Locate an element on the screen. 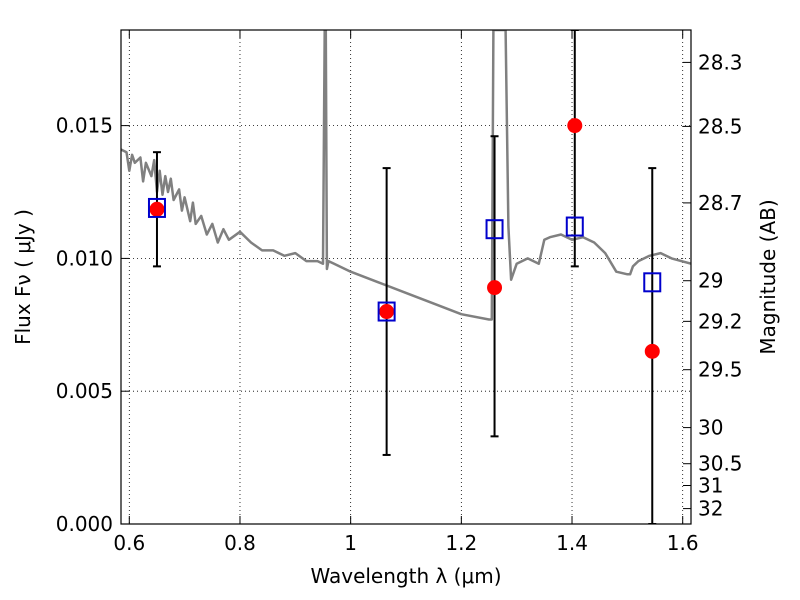 This screenshot has height=600, width=800. y-tick-label: 0.005 is located at coordinates (84, 391).